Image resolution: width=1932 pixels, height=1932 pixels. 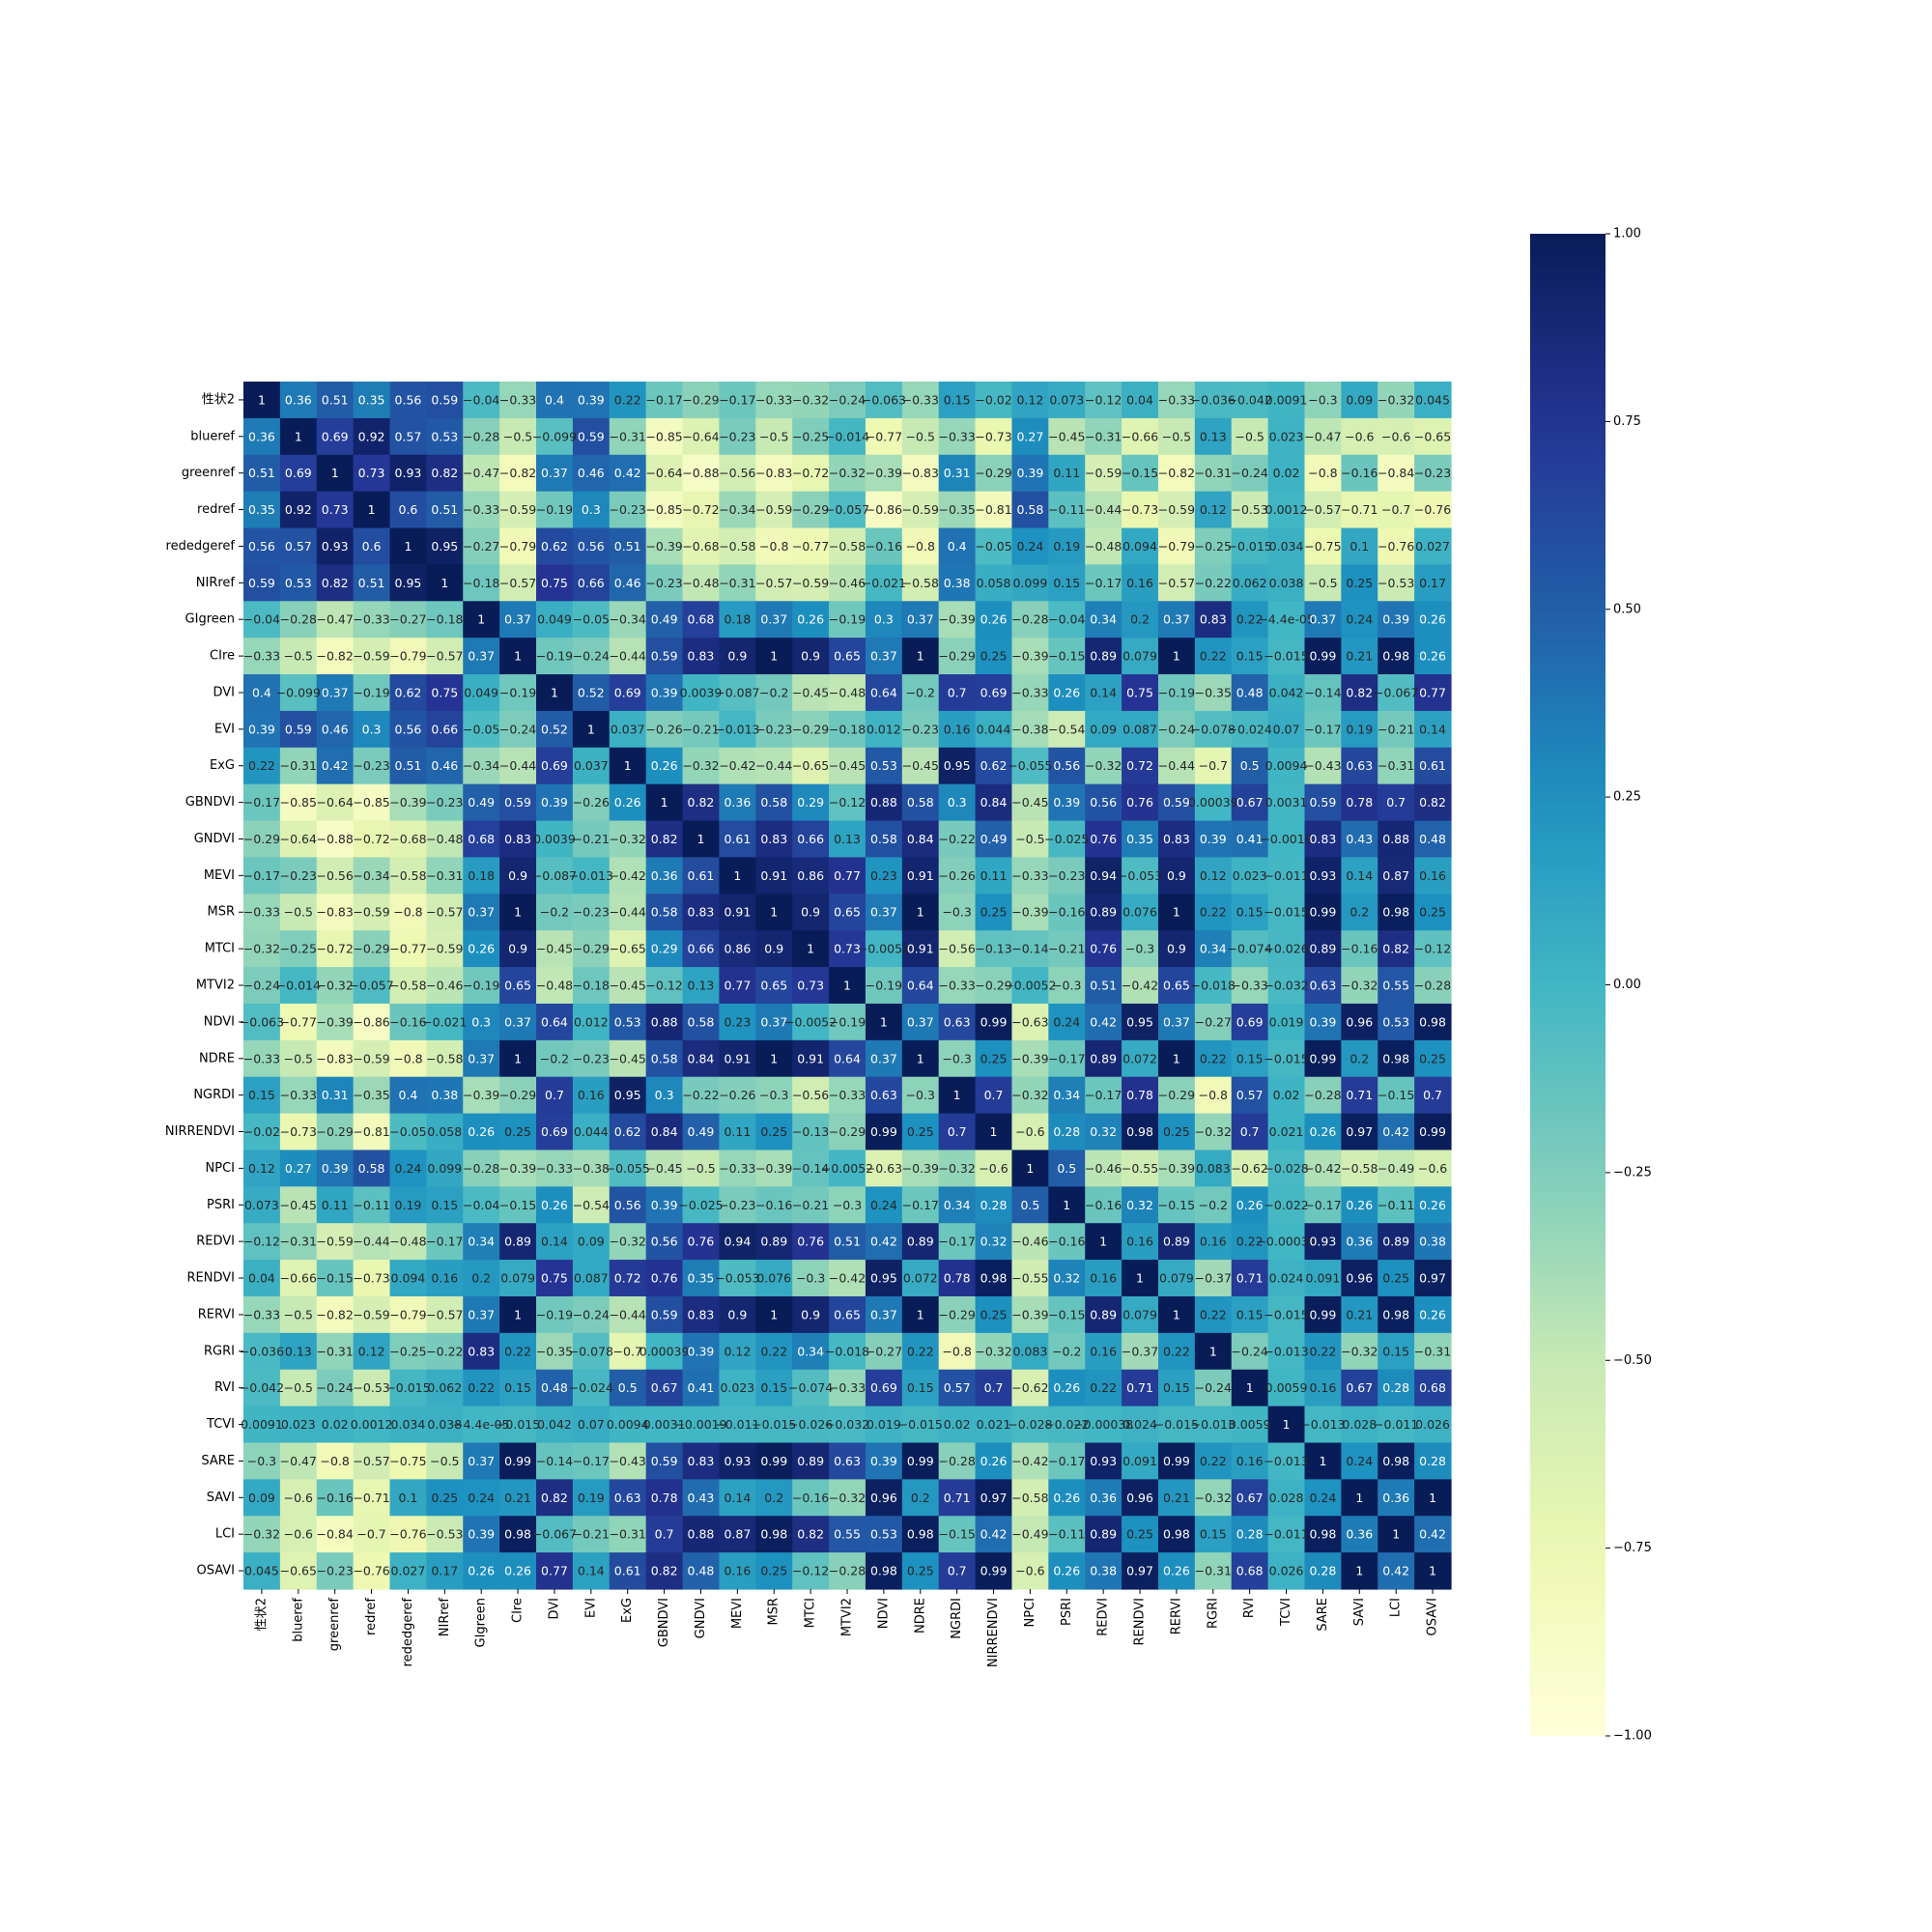 What do you see at coordinates (1632, 1172) in the screenshot?
I see `colorbar-tick-label: −0.25` at bounding box center [1632, 1172].